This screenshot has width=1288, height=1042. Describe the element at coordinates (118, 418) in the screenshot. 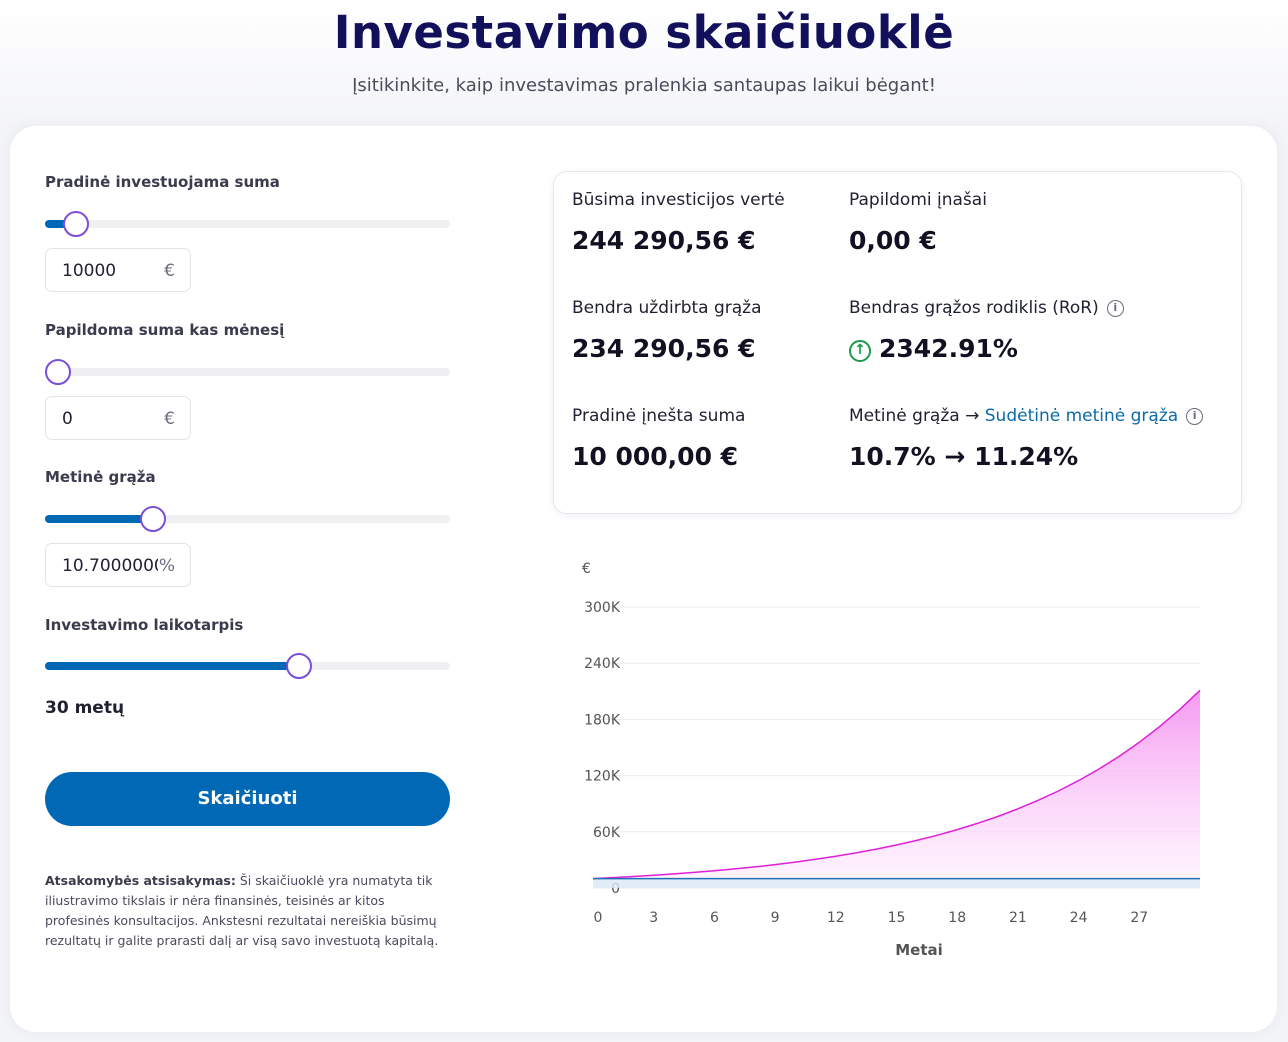

I see `monthly-amount-input: 0 €` at that location.